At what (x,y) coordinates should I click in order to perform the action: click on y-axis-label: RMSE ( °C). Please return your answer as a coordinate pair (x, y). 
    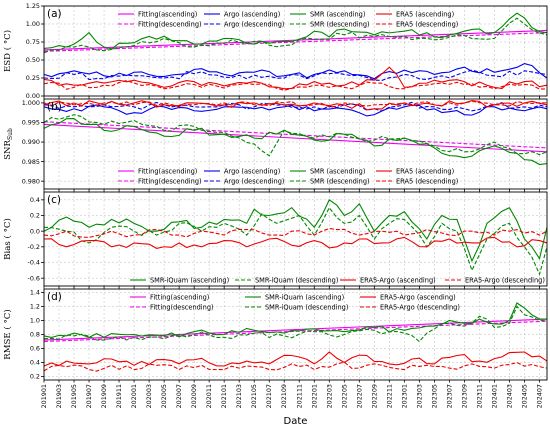
    Looking at the image, I should click on (7, 334).